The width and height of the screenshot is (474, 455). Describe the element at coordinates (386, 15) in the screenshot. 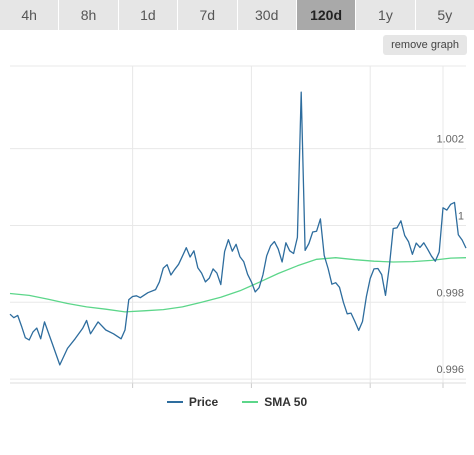

I see `tab-1y: 1y` at that location.